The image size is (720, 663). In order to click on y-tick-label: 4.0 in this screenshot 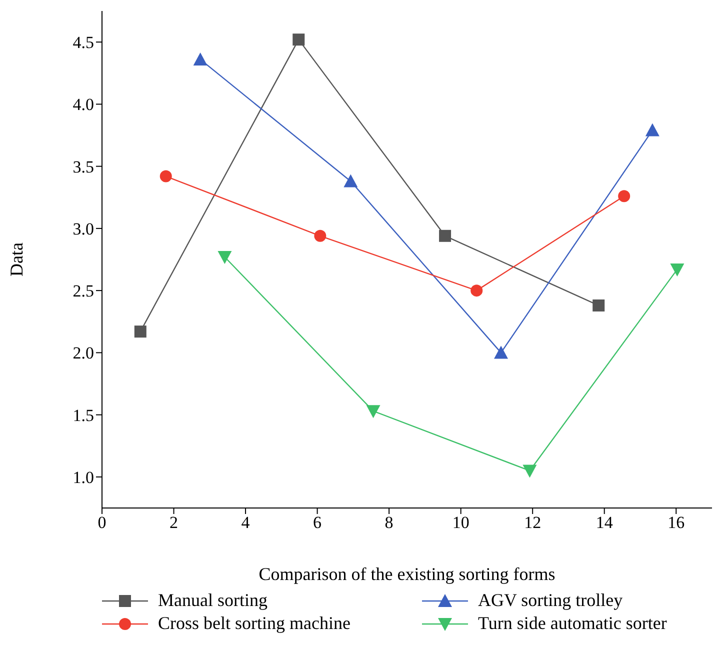, I will do `click(83, 104)`.